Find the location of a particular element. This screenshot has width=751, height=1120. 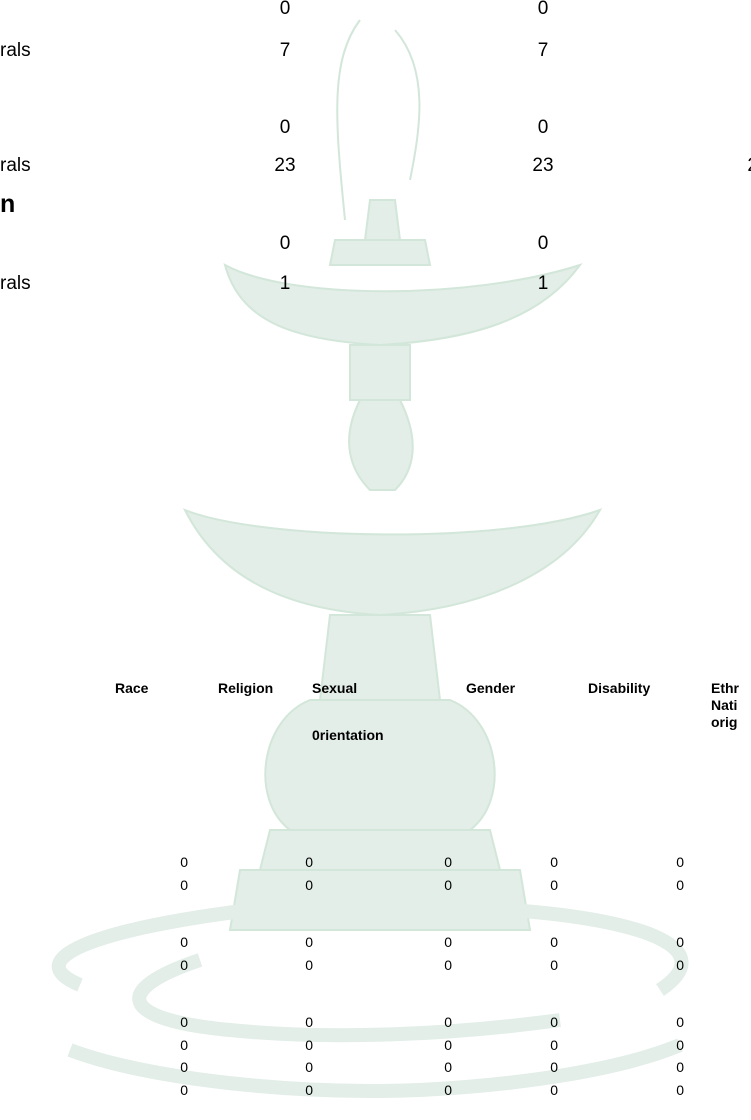

column-header: Nati is located at coordinates (724, 705).